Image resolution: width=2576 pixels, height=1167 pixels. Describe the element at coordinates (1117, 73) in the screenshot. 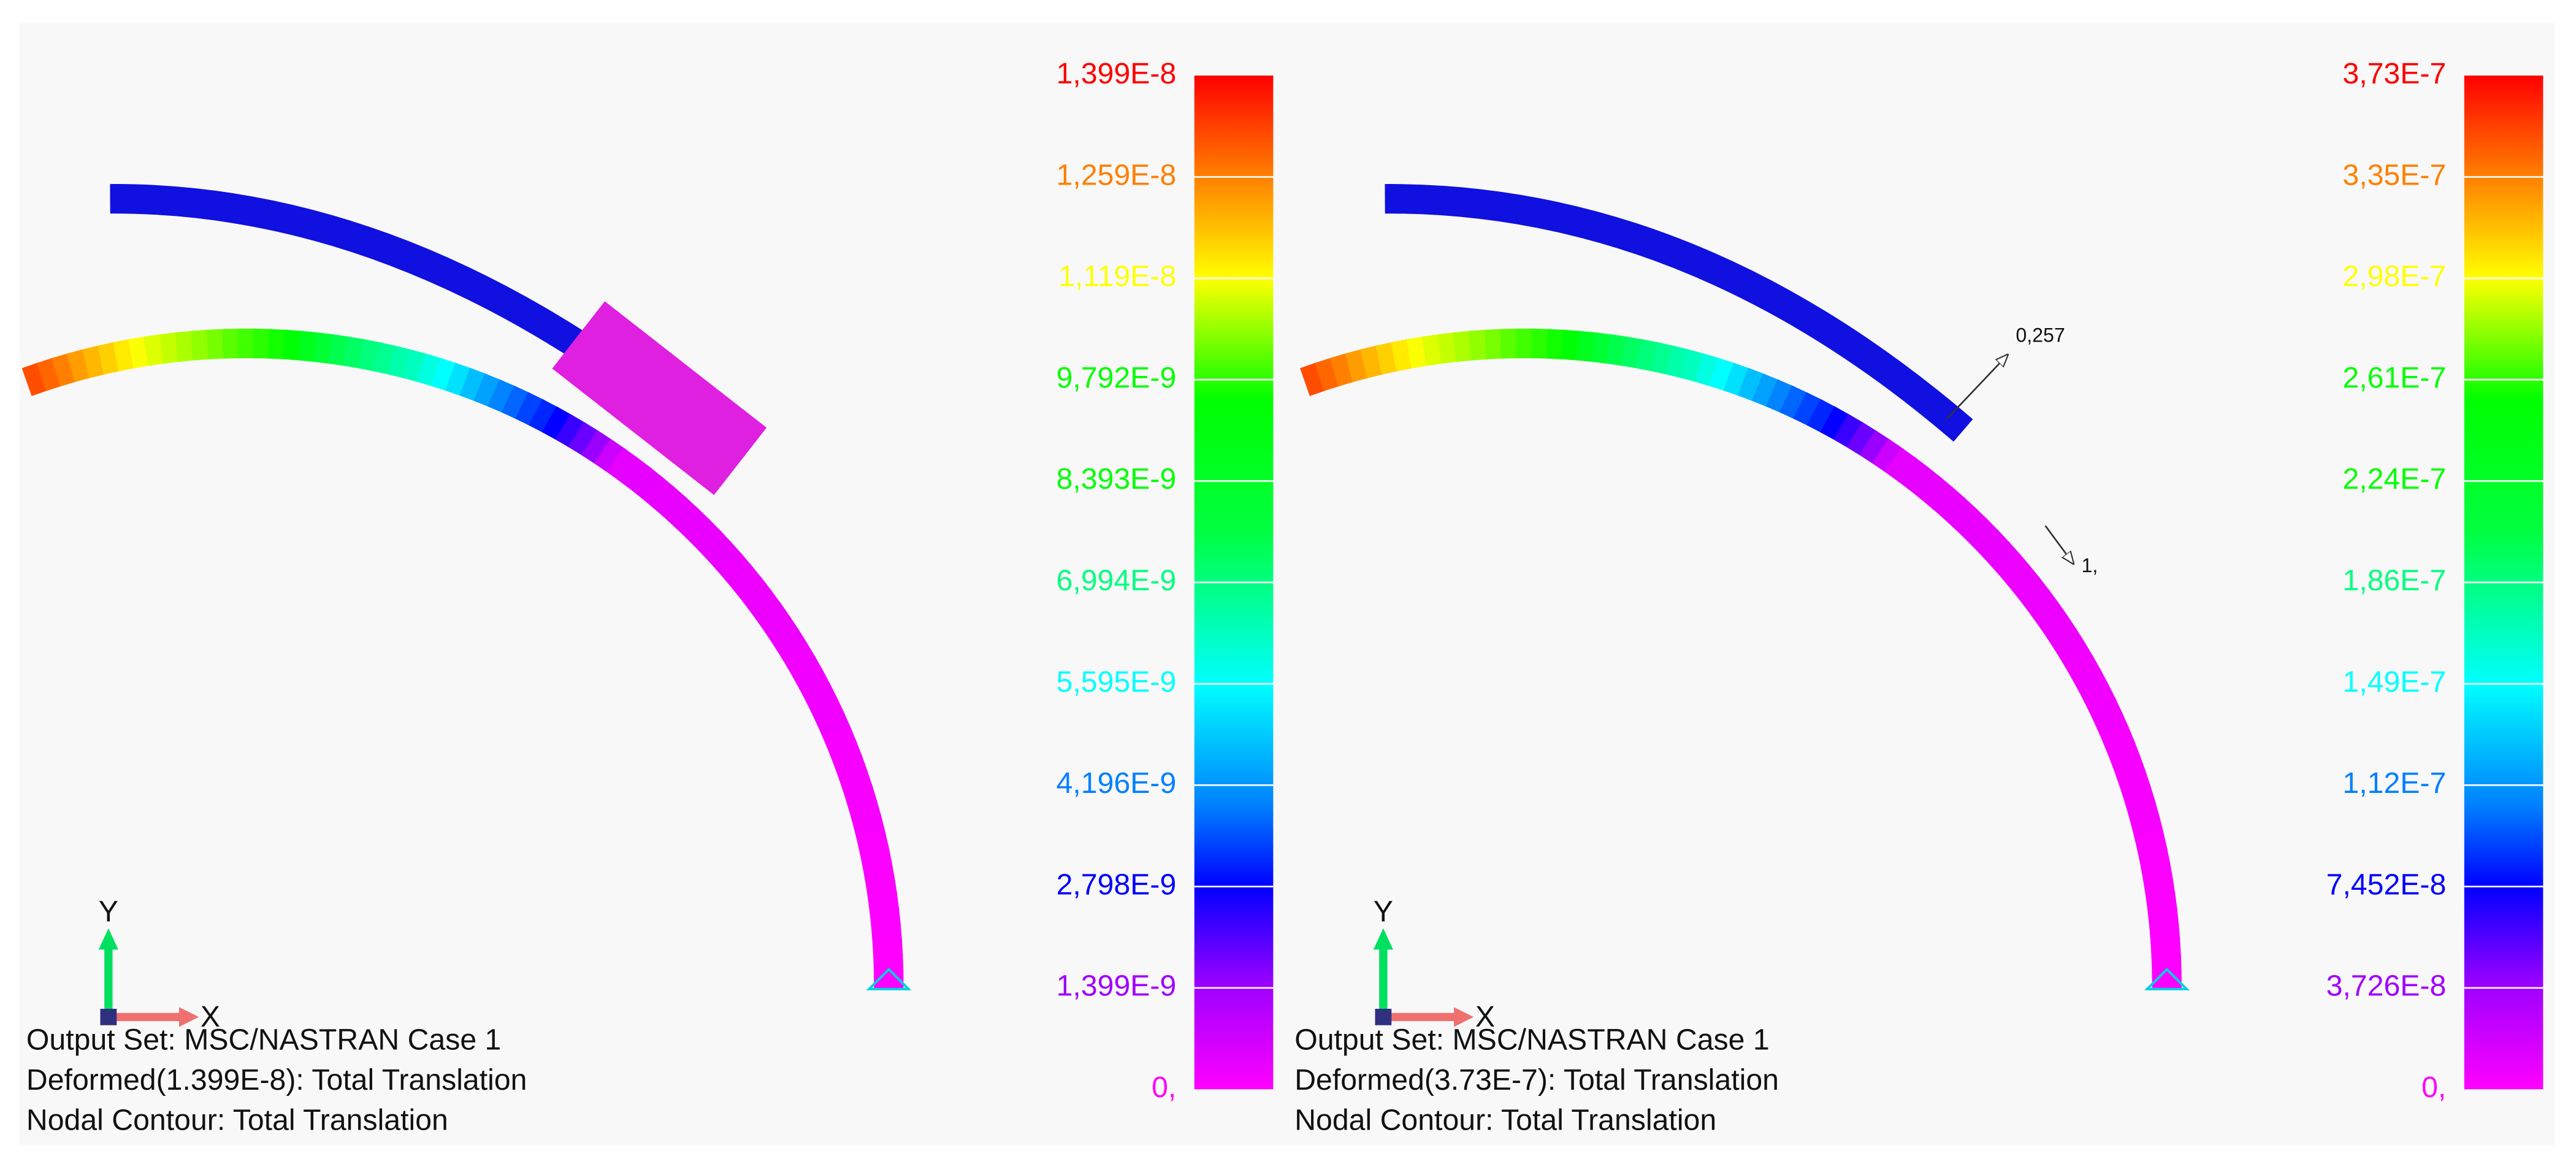

I see `legend-label: 1,399E-8` at that location.